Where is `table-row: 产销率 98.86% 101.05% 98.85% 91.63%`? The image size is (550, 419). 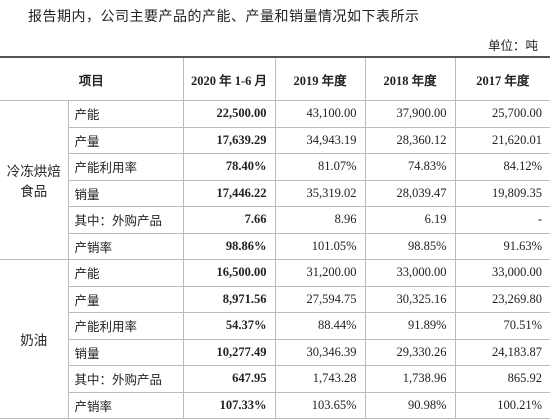
table-row: 产销率 98.86% 101.05% 98.85% 91.63% is located at coordinates (275, 246).